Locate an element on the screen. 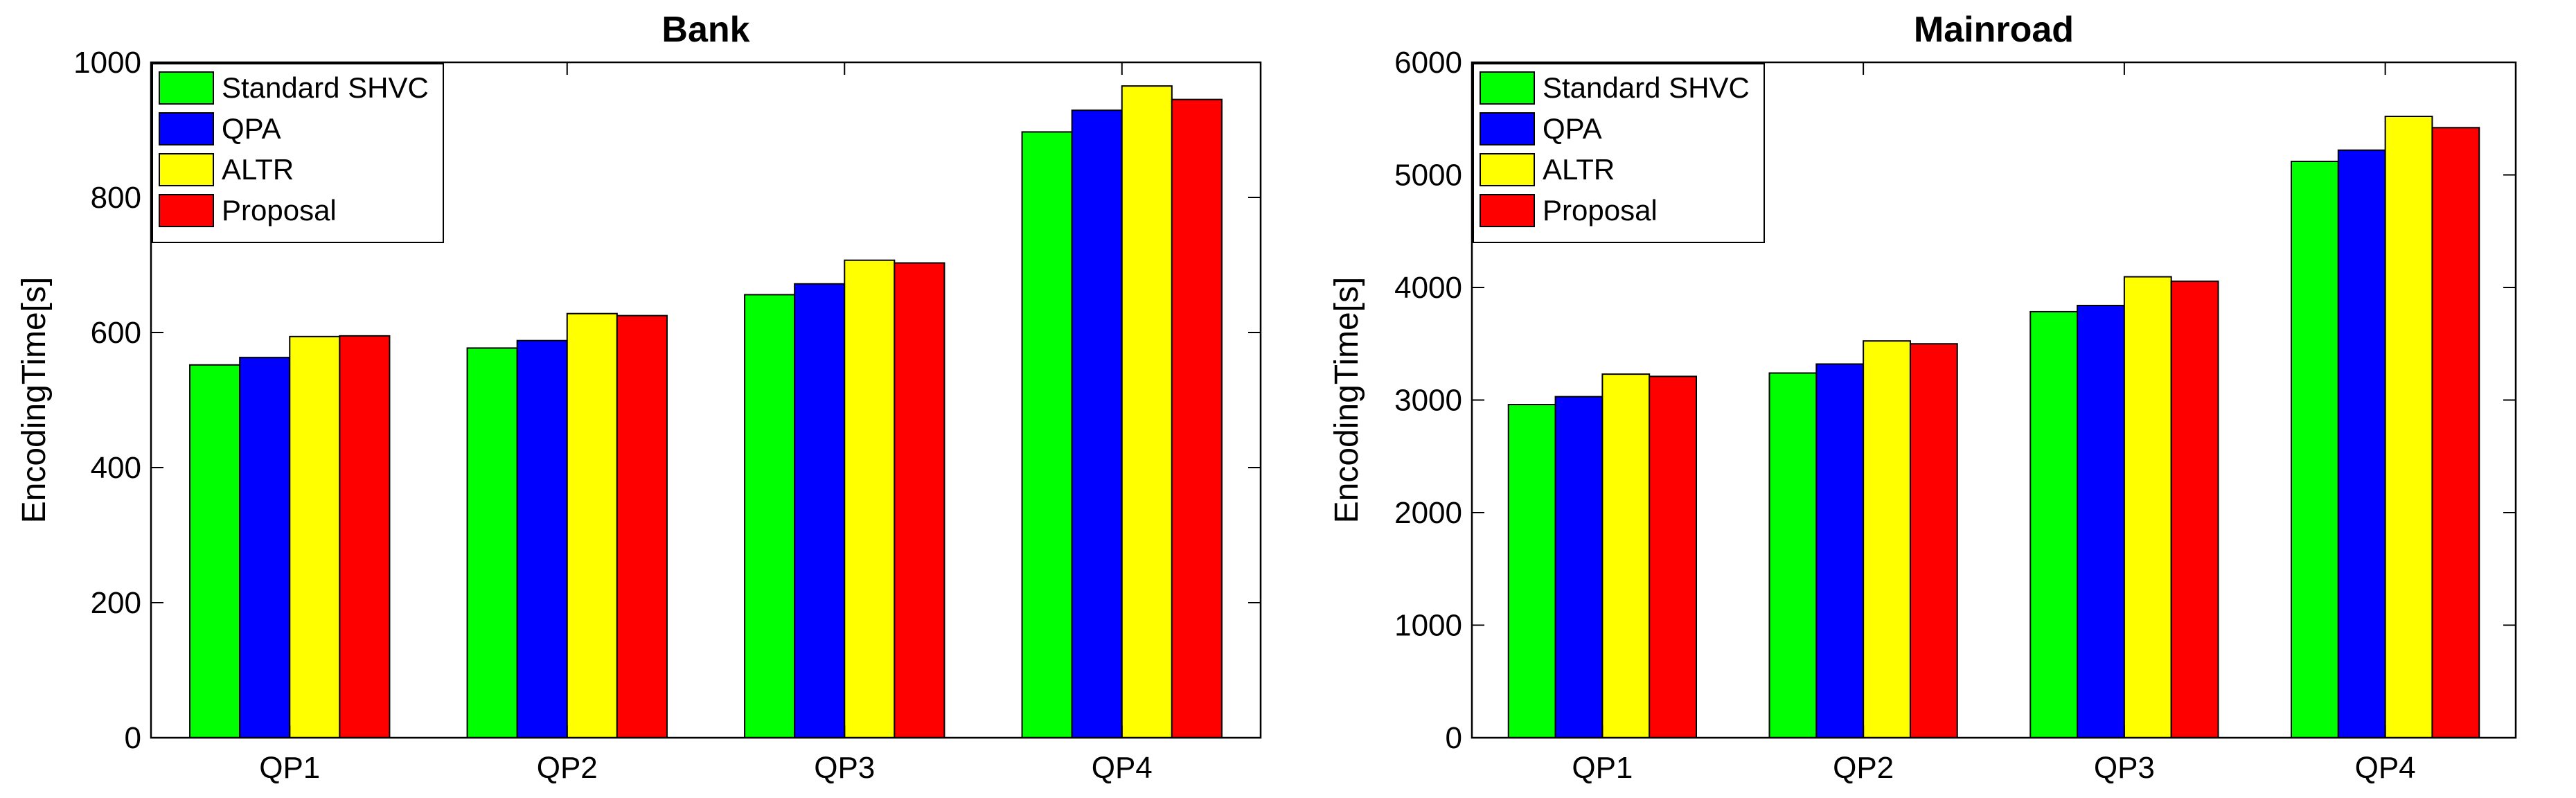  y-tick-label: 6000 is located at coordinates (1428, 63).